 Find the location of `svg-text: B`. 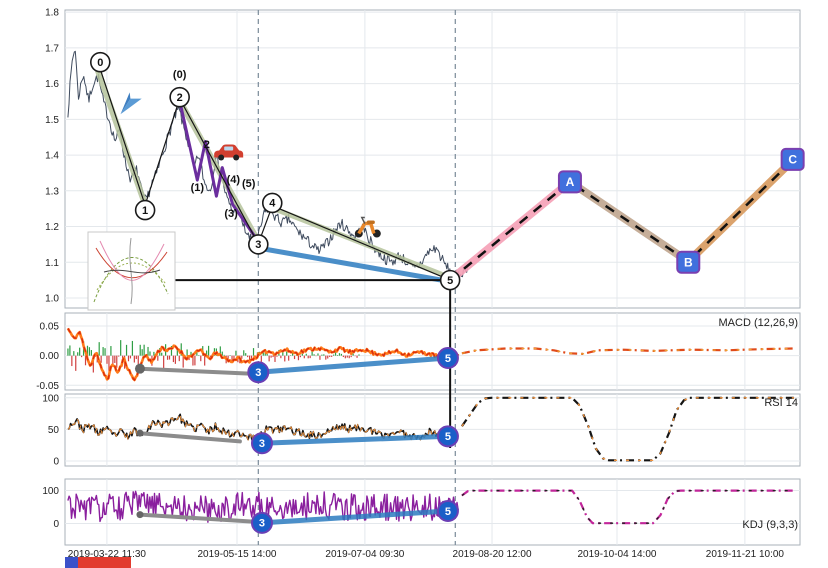

svg-text: B is located at coordinates (688, 262).